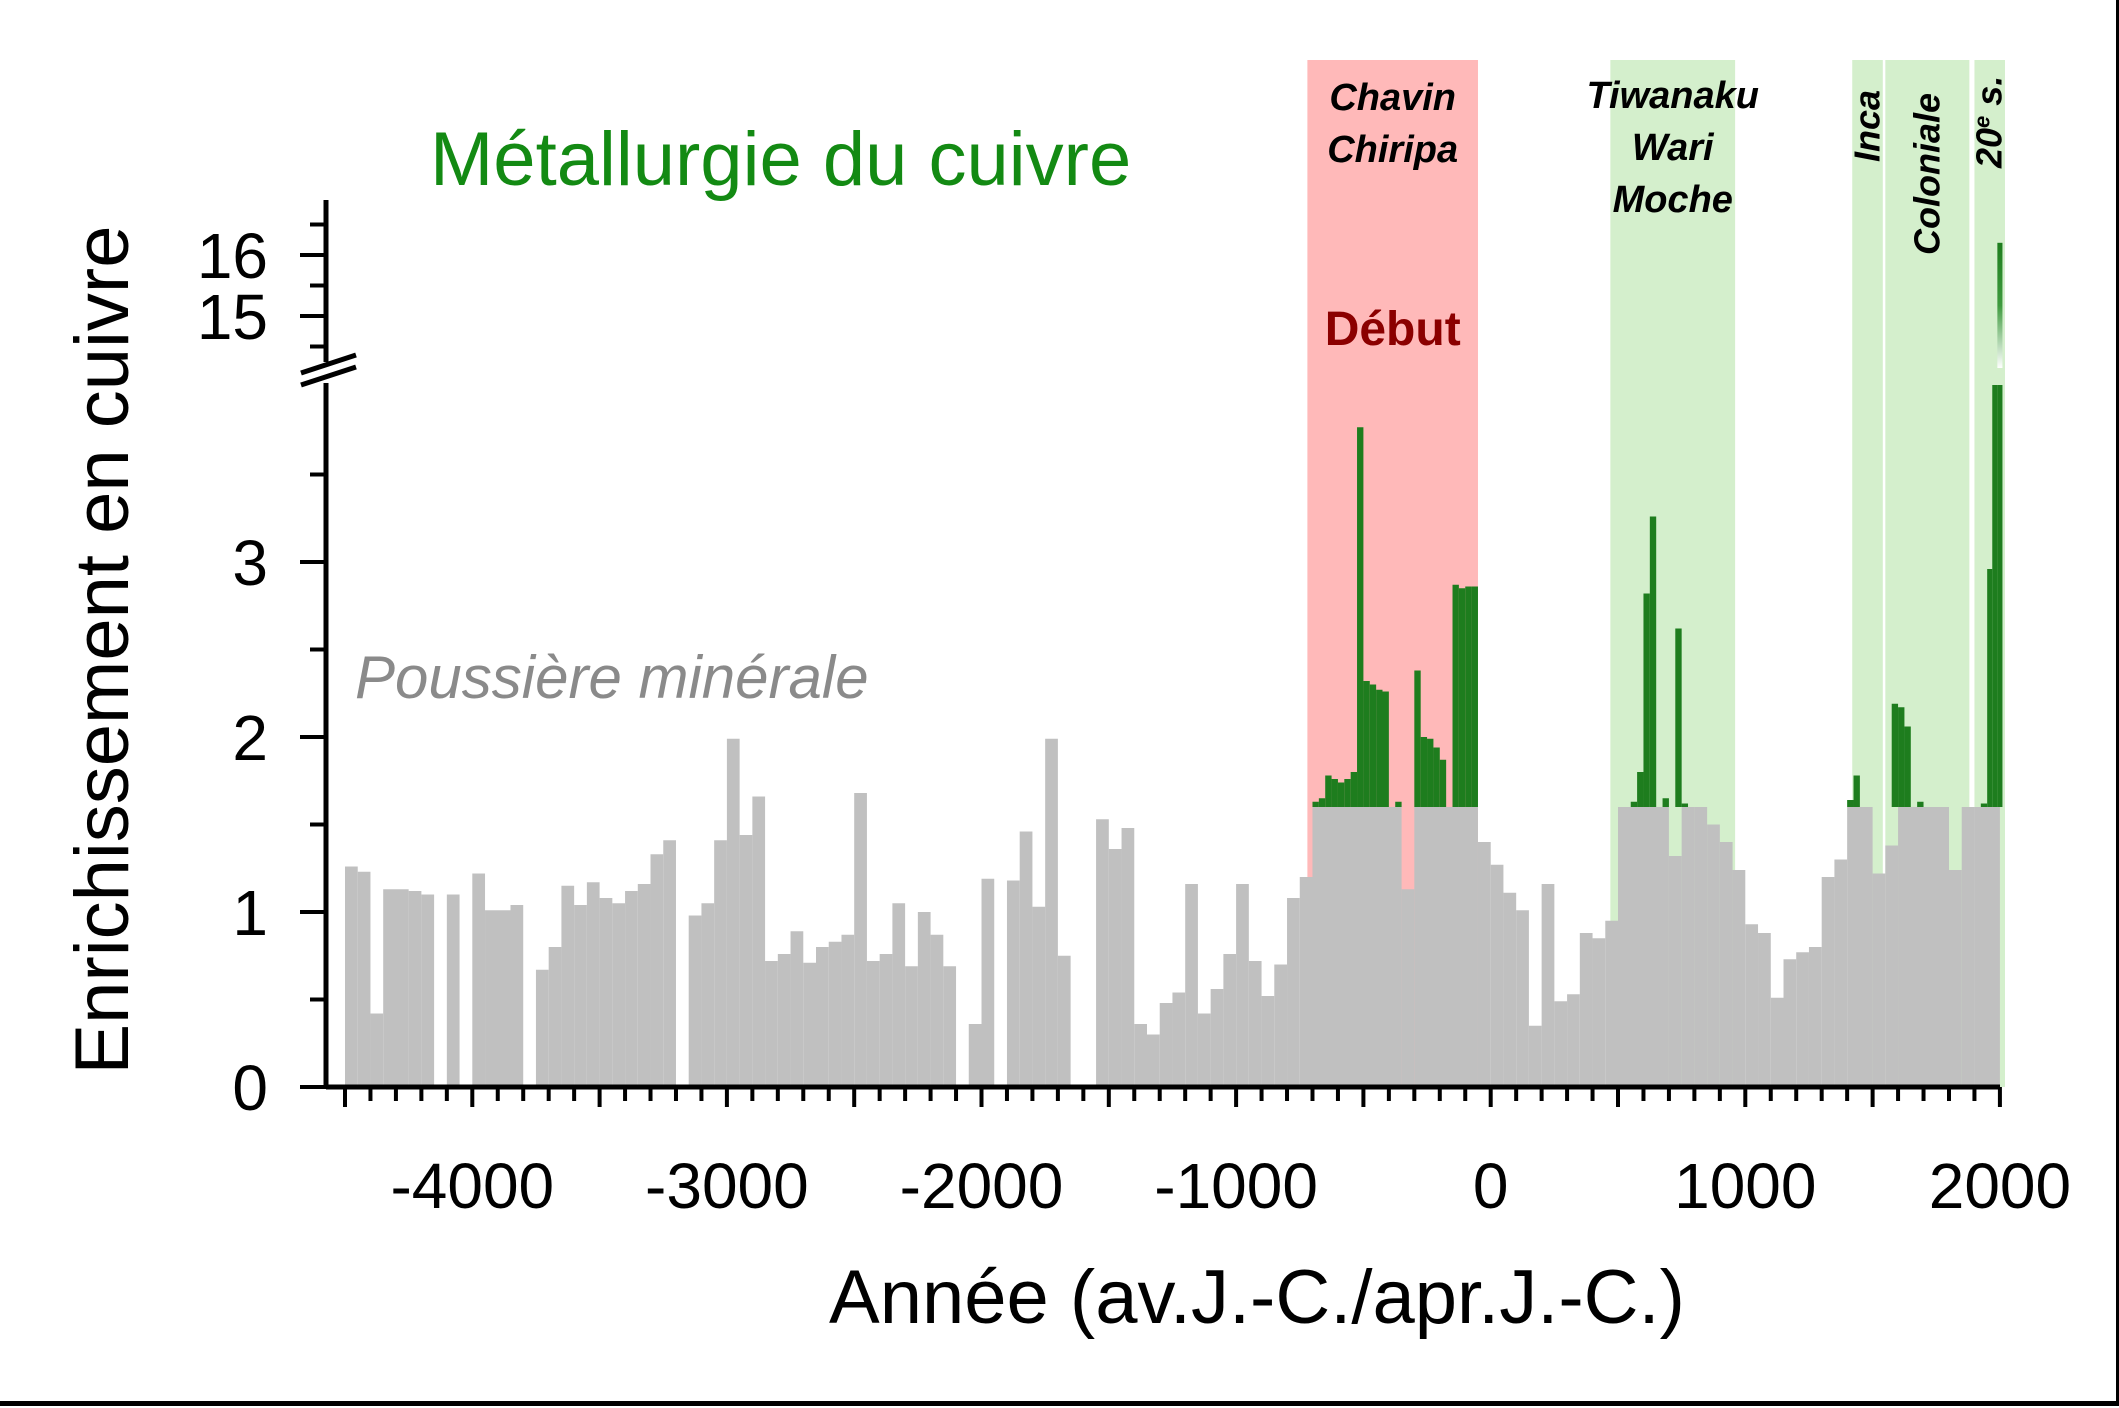 The height and width of the screenshot is (1408, 2119). What do you see at coordinates (232, 256) in the screenshot?
I see `y-tick-label: 16` at bounding box center [232, 256].